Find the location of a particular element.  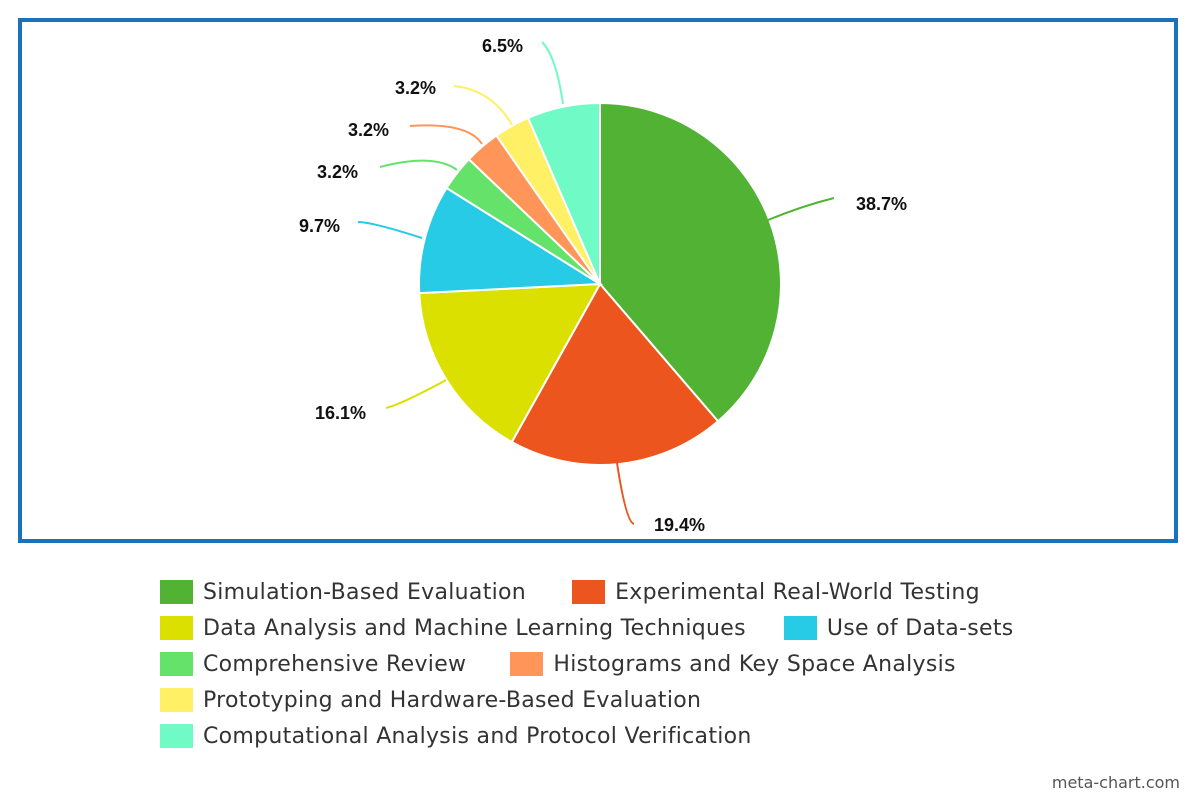

watermark: meta-chart.com is located at coordinates (1115, 782).